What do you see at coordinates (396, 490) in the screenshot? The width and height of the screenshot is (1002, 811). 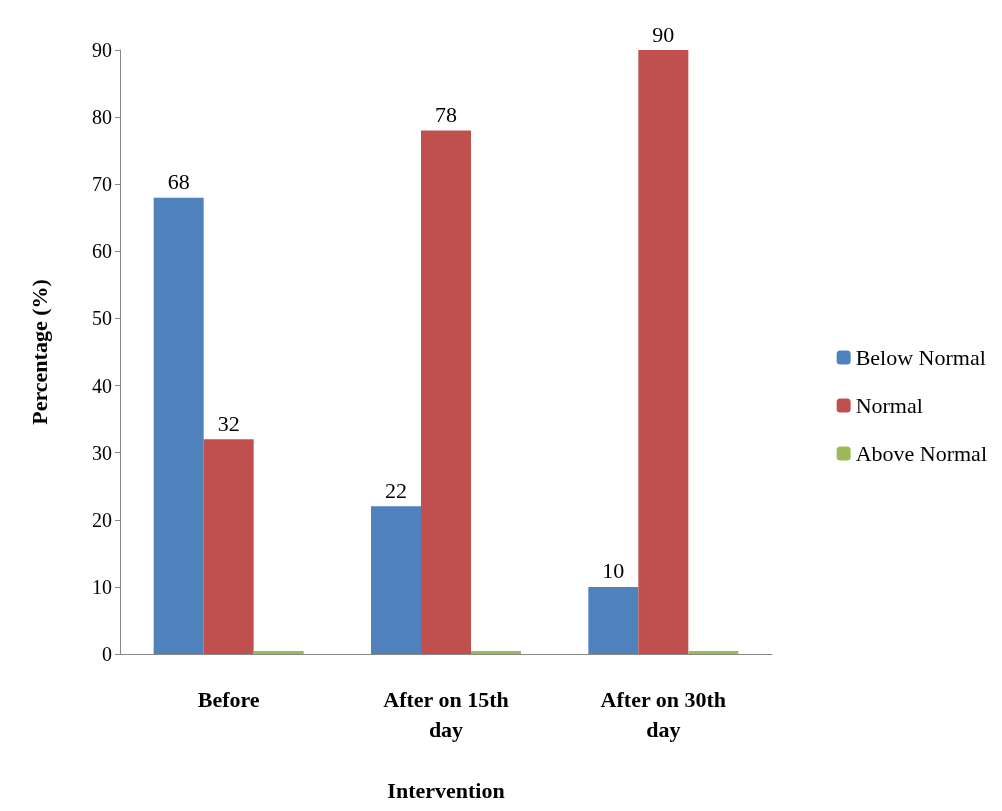 I see `data-label: 22` at bounding box center [396, 490].